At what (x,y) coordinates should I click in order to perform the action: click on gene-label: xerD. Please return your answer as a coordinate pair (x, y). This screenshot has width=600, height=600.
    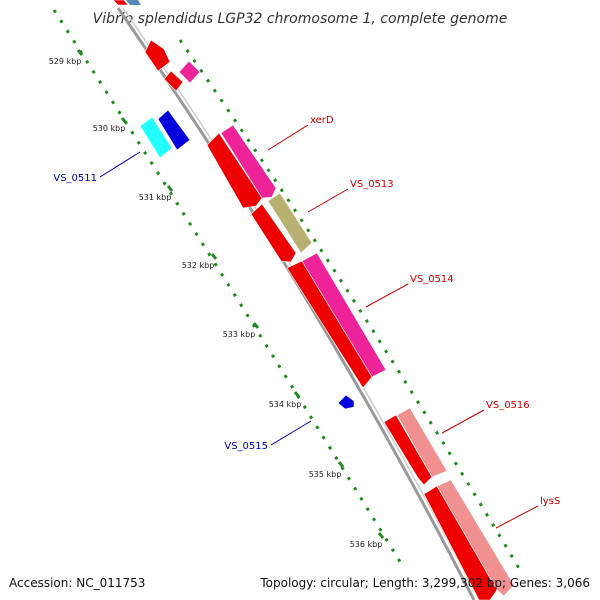
    Looking at the image, I should click on (322, 120).